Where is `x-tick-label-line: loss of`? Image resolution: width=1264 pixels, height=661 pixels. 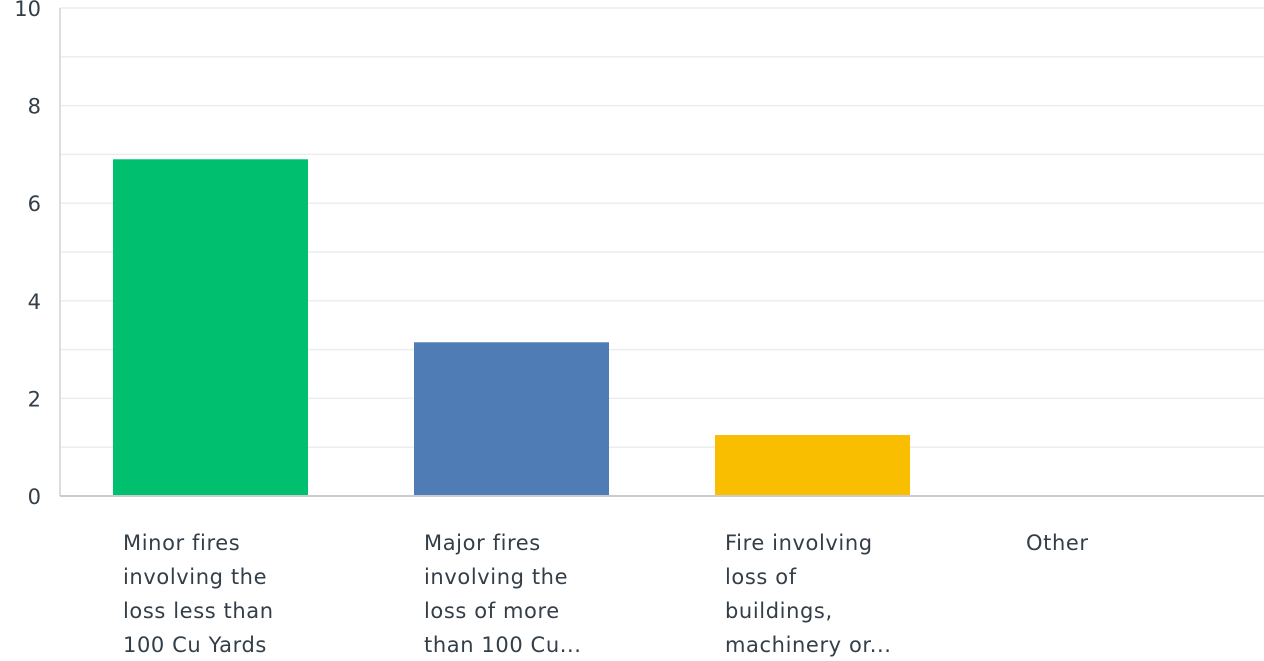 x-tick-label-line: loss of is located at coordinates (761, 577).